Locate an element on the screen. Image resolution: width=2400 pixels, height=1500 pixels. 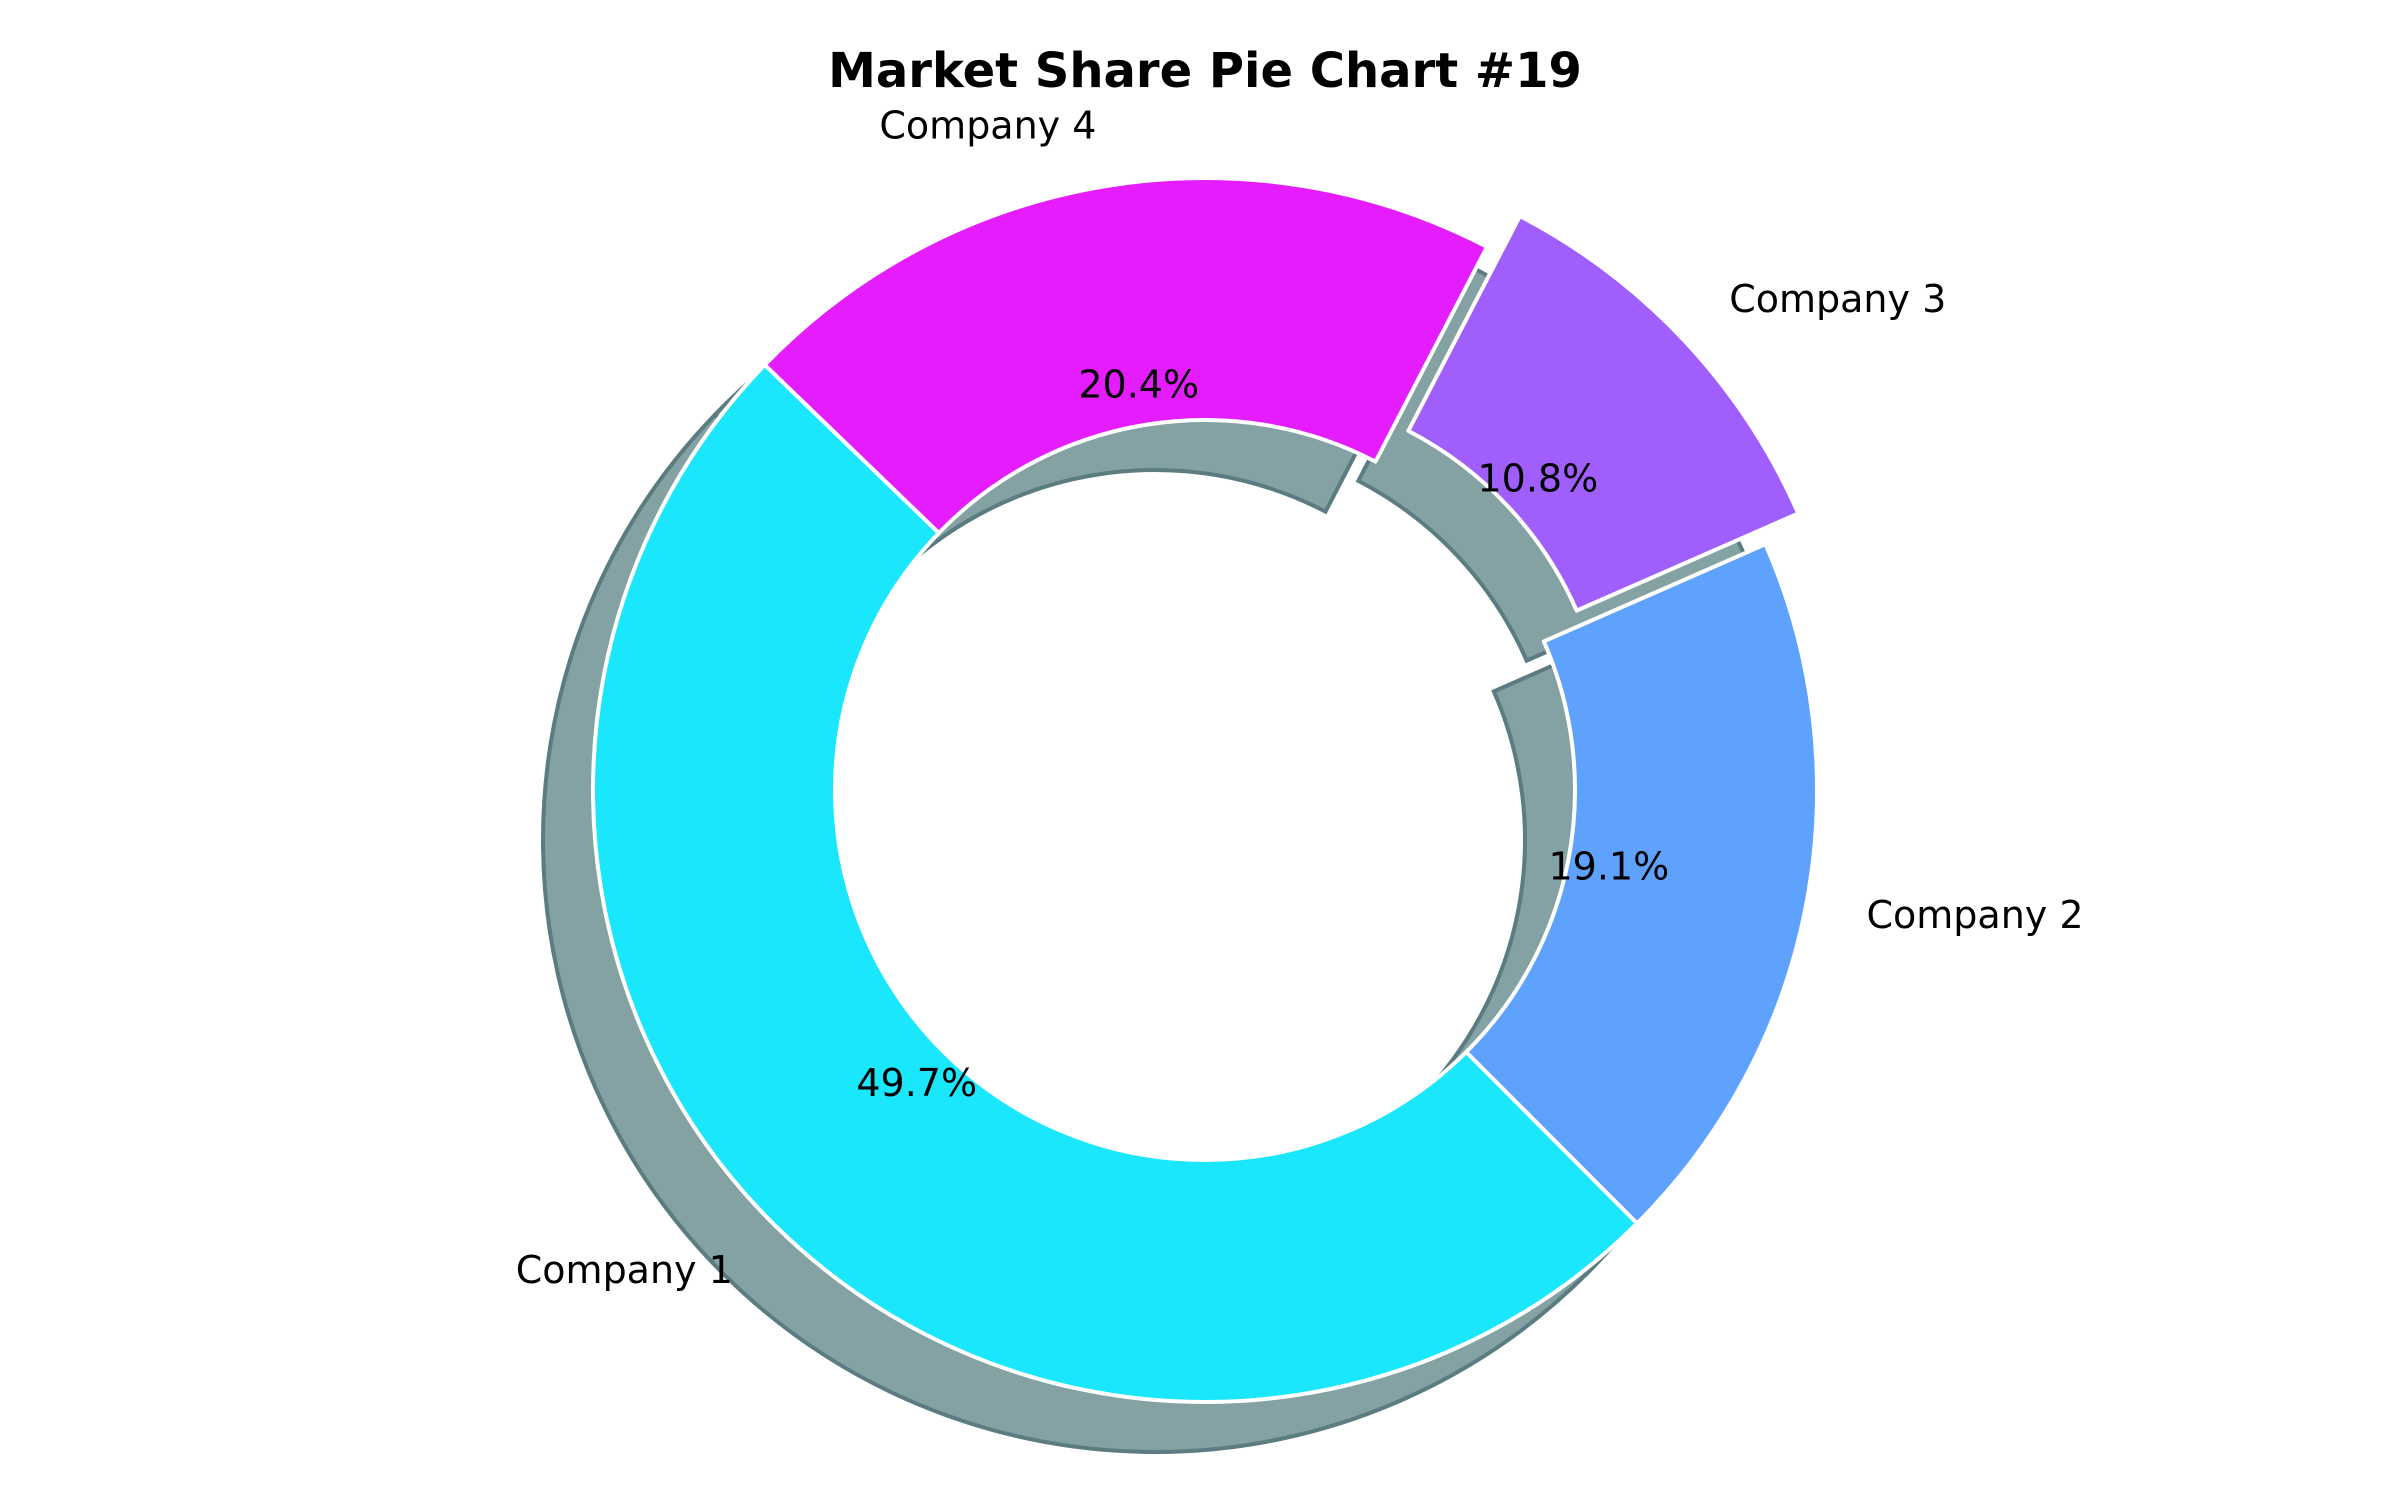
value-label-company-3: 10.8% is located at coordinates (1537, 478).